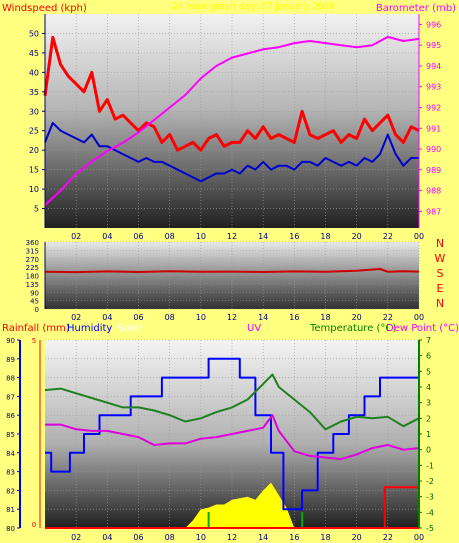  I want to click on wind-x-tick-label: 02, so click(76, 236).